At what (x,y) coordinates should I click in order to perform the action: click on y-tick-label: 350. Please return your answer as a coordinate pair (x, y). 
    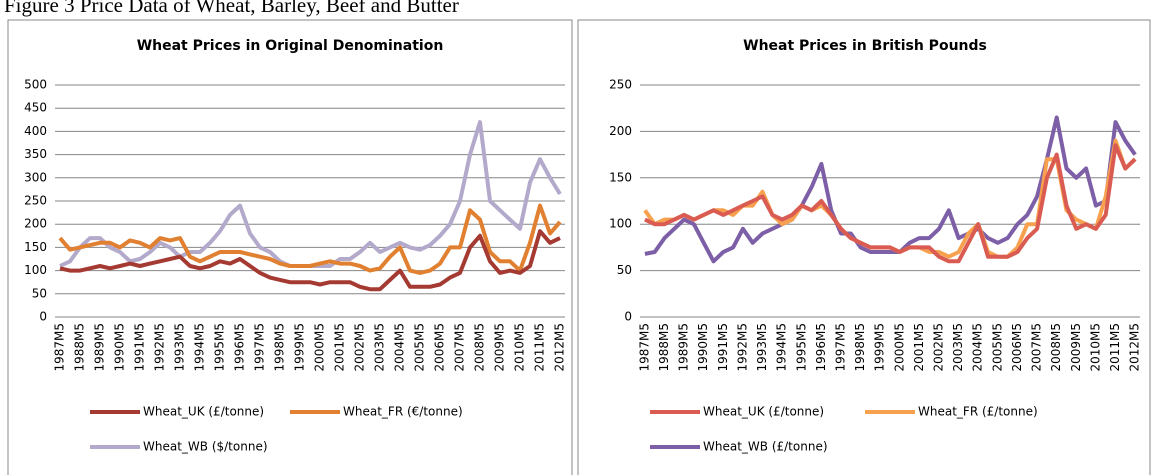
    Looking at the image, I should click on (35, 154).